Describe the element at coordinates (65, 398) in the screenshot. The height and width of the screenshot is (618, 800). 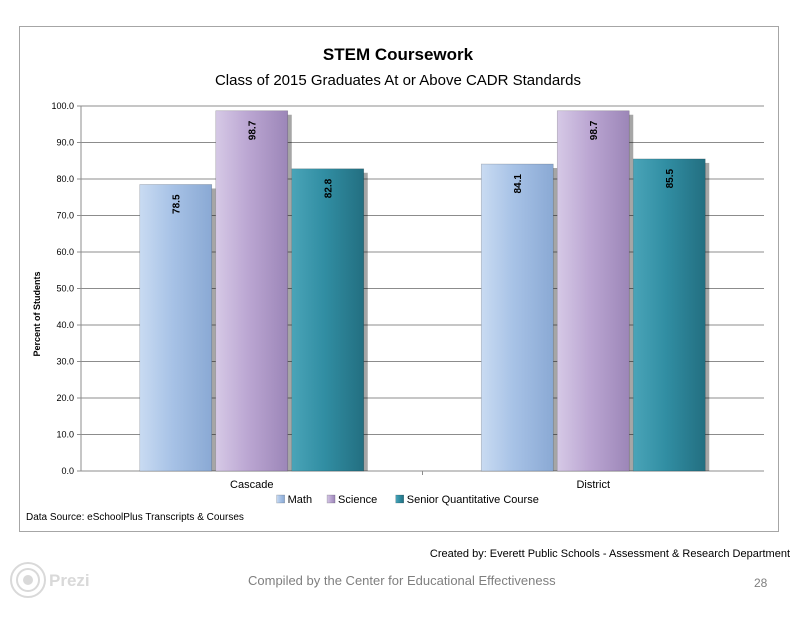
I see `y-tick-label: 20.0` at that location.